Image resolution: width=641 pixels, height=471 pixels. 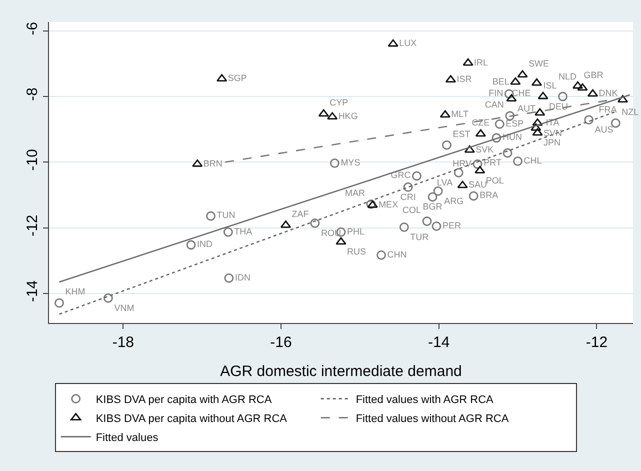 What do you see at coordinates (485, 149) in the screenshot?
I see `data-label: SVK` at bounding box center [485, 149].